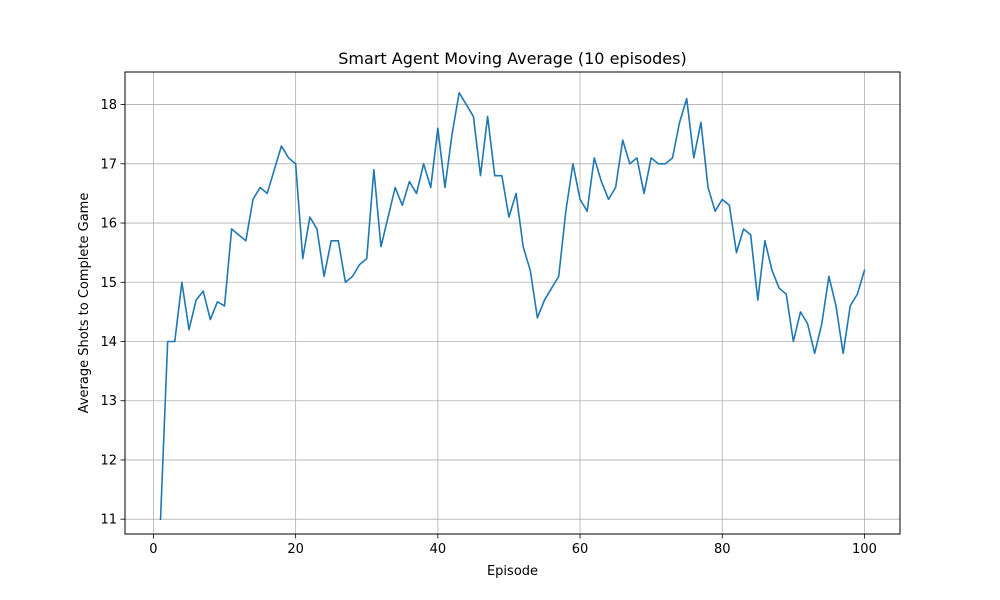  I want to click on chart-title: Smart Agent Moving Average (10 episodes), so click(512, 58).